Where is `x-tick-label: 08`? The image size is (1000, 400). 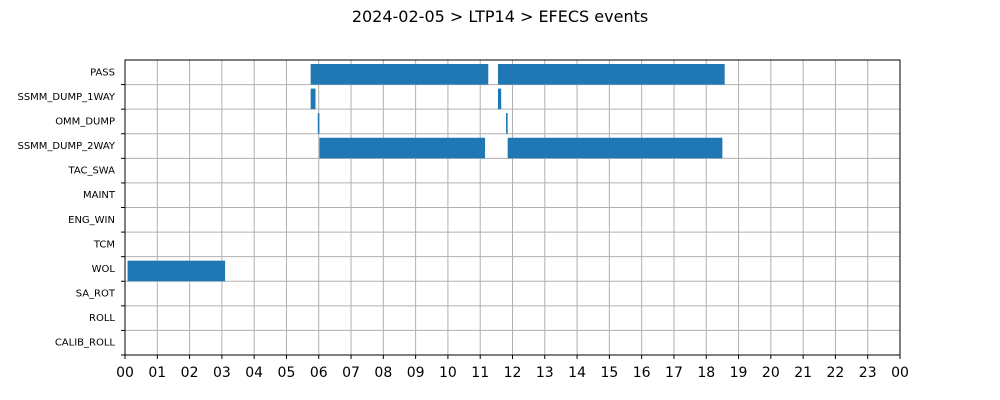
x-tick-label: 08 is located at coordinates (383, 373).